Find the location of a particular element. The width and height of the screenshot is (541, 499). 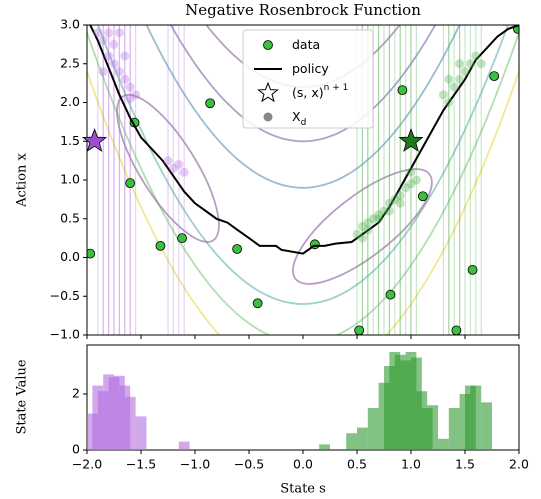

legend-label: policy is located at coordinates (310, 68).